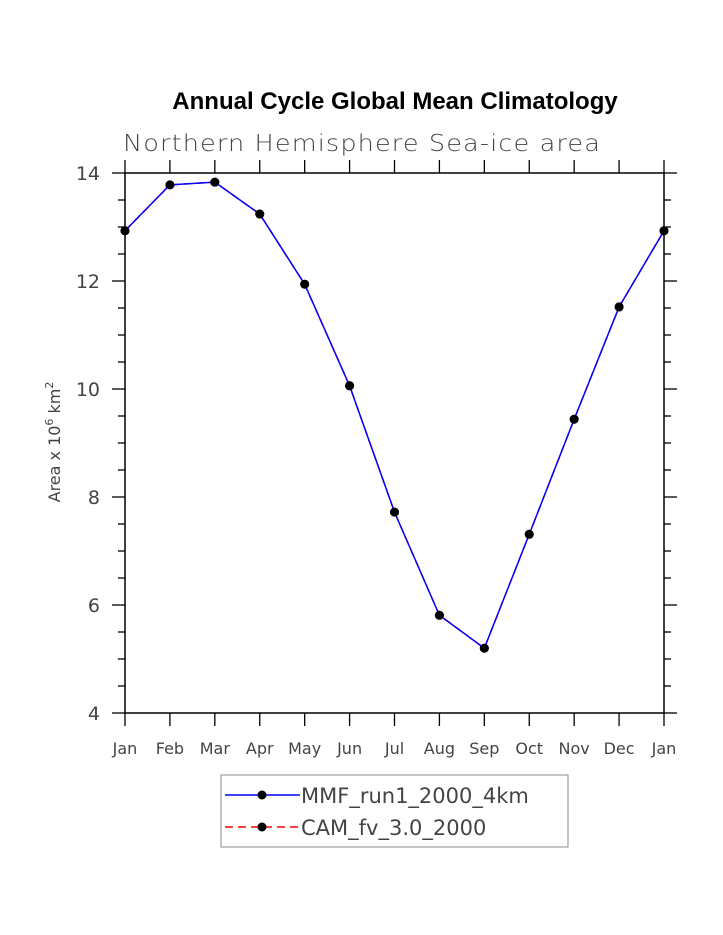 This screenshot has width=723, height=935. I want to click on x-tick-label: Dec, so click(619, 748).